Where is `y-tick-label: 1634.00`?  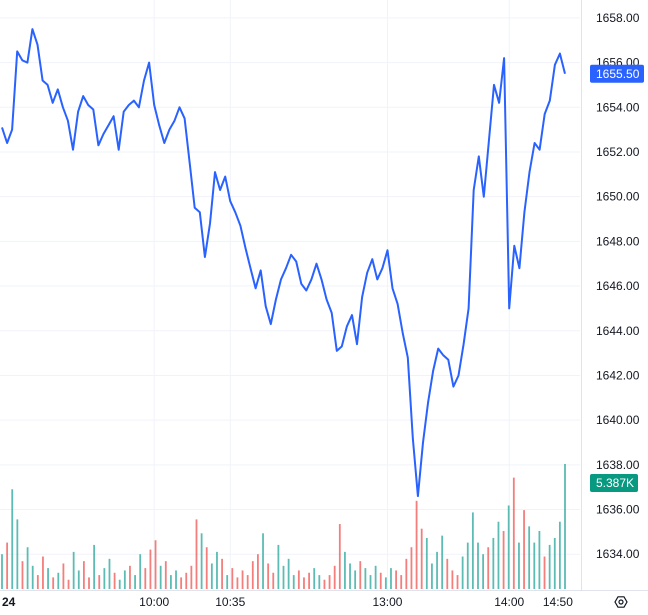
y-tick-label: 1634.00 is located at coordinates (618, 554).